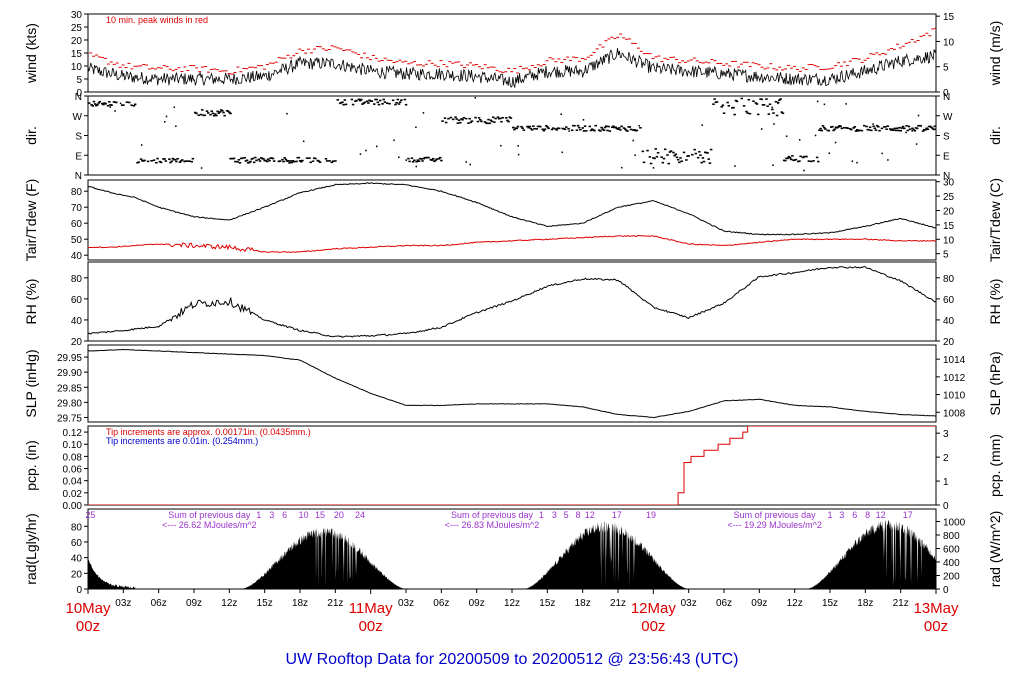  I want to click on hour-tick-label: 03z, so click(689, 603).